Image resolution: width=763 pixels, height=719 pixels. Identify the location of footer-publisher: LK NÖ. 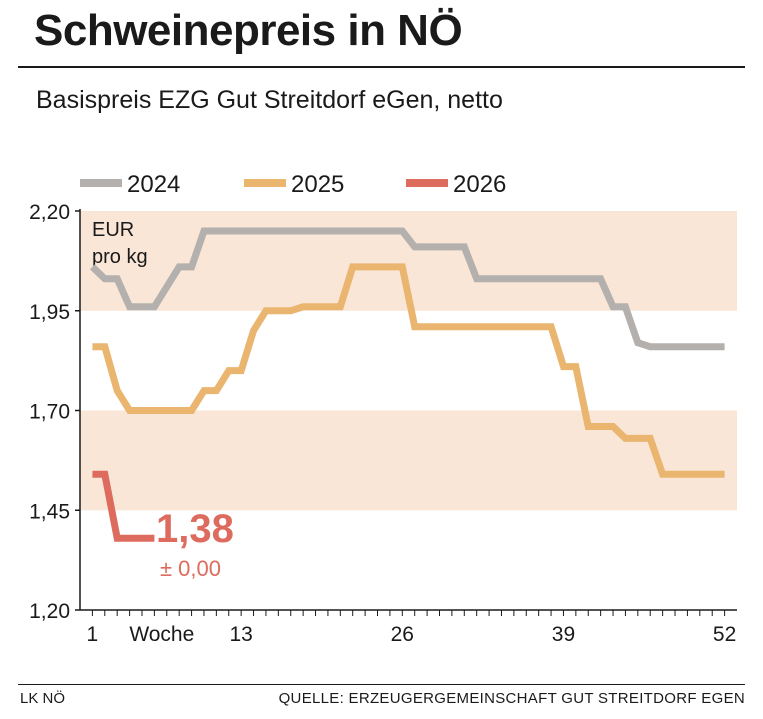
(43, 698).